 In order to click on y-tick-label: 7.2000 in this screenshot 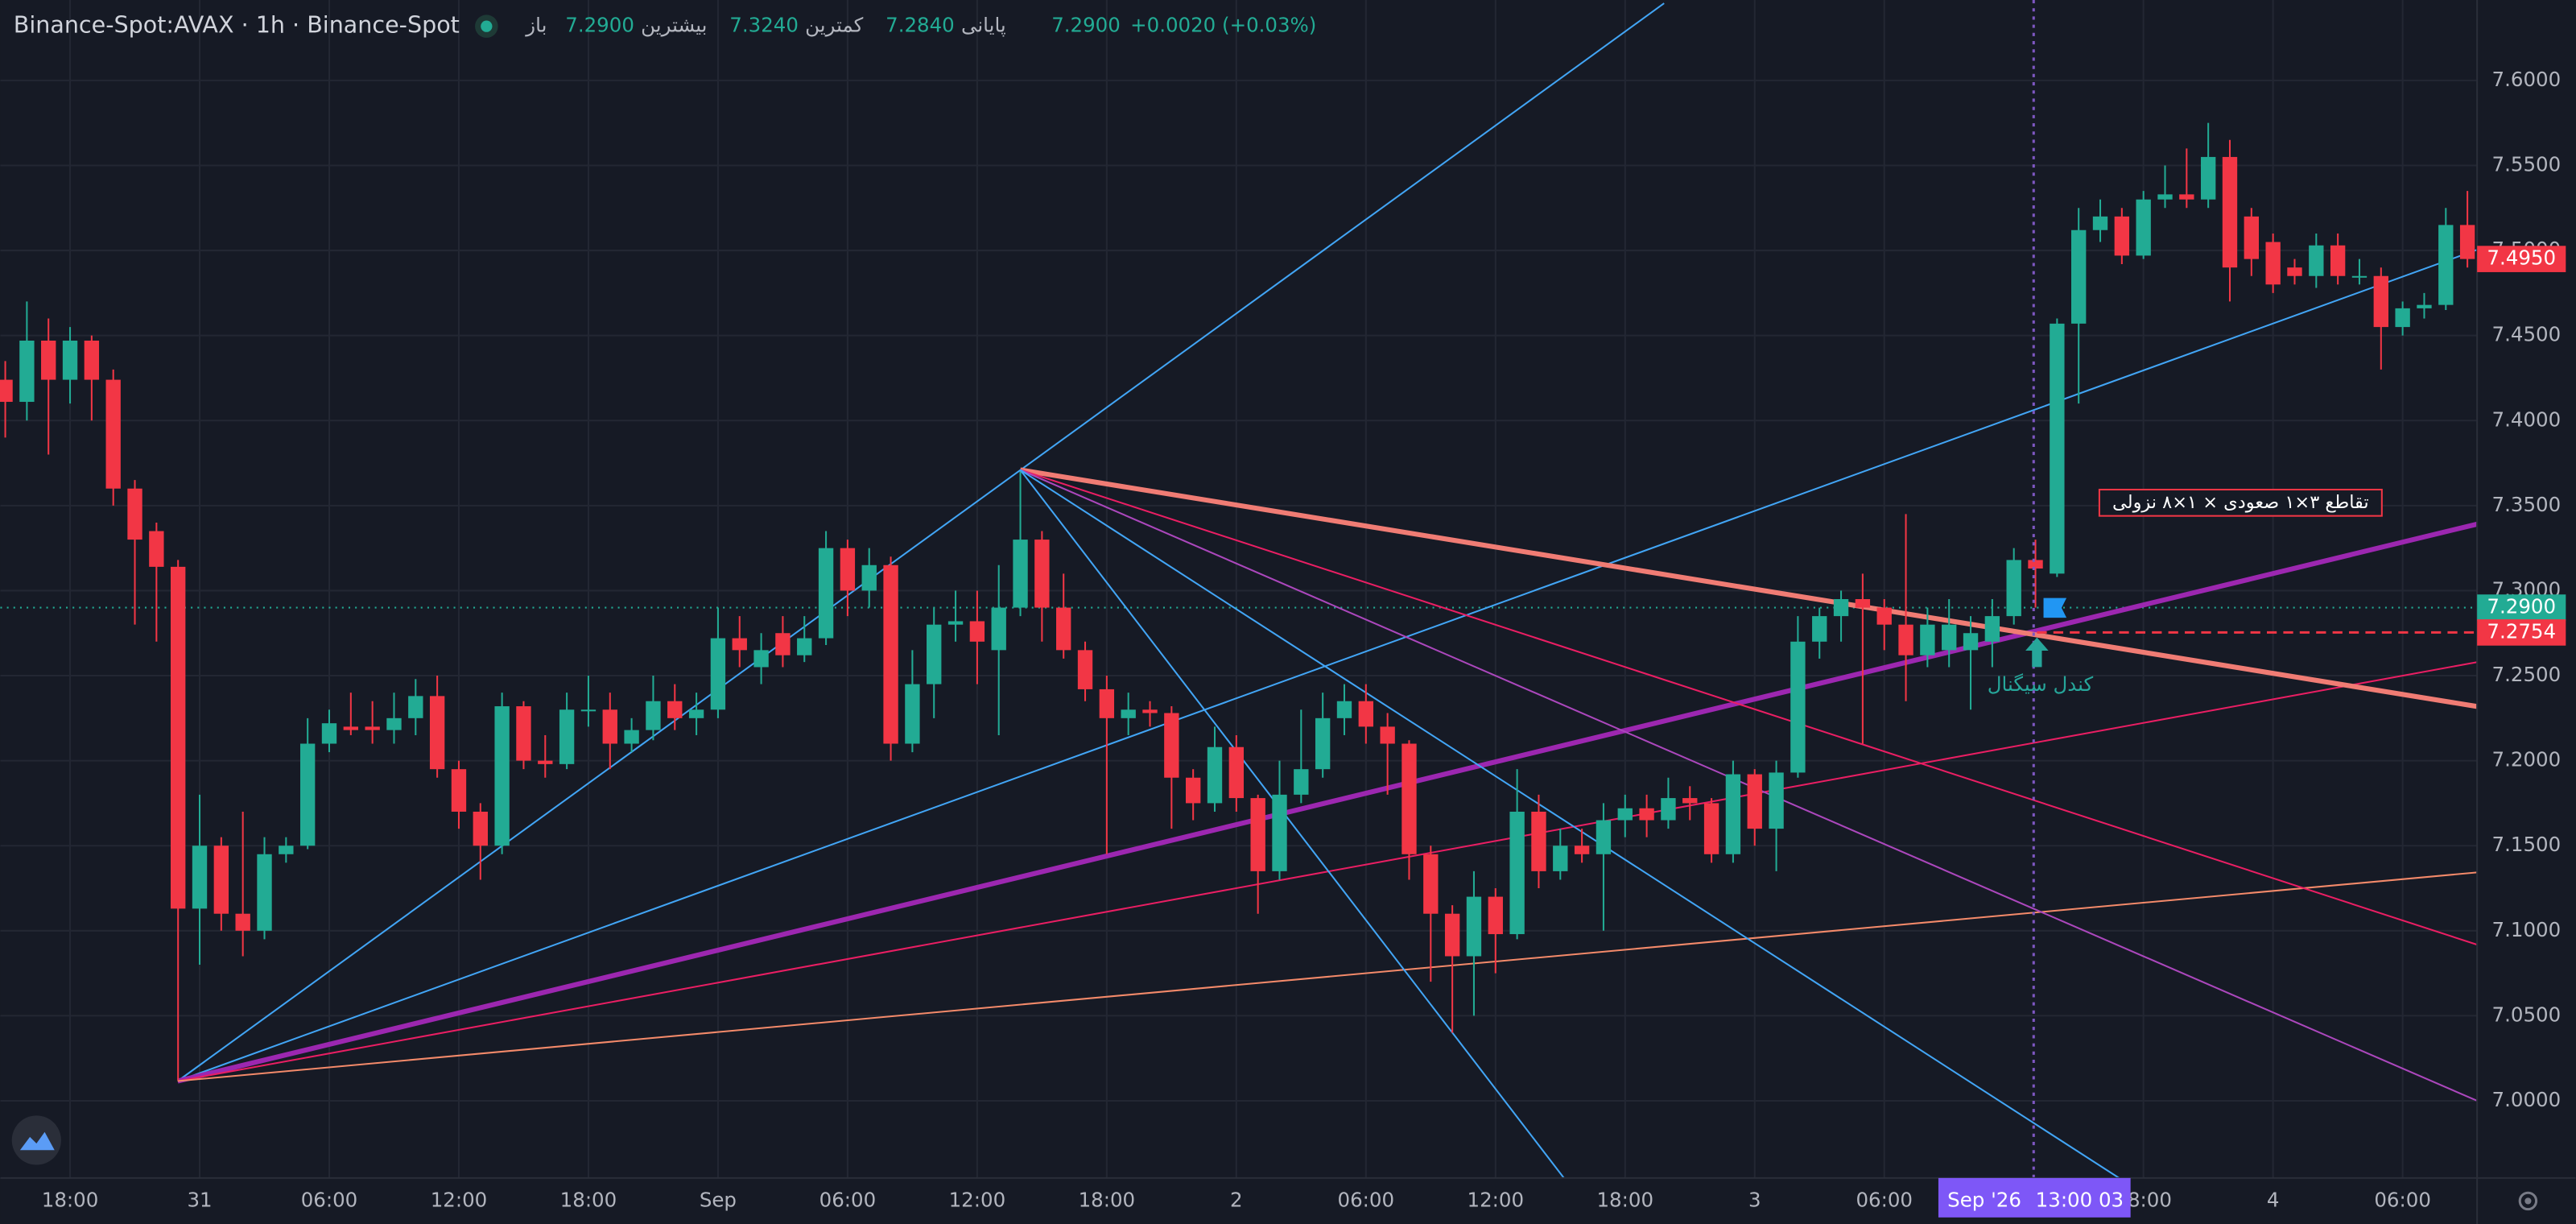, I will do `click(2527, 759)`.